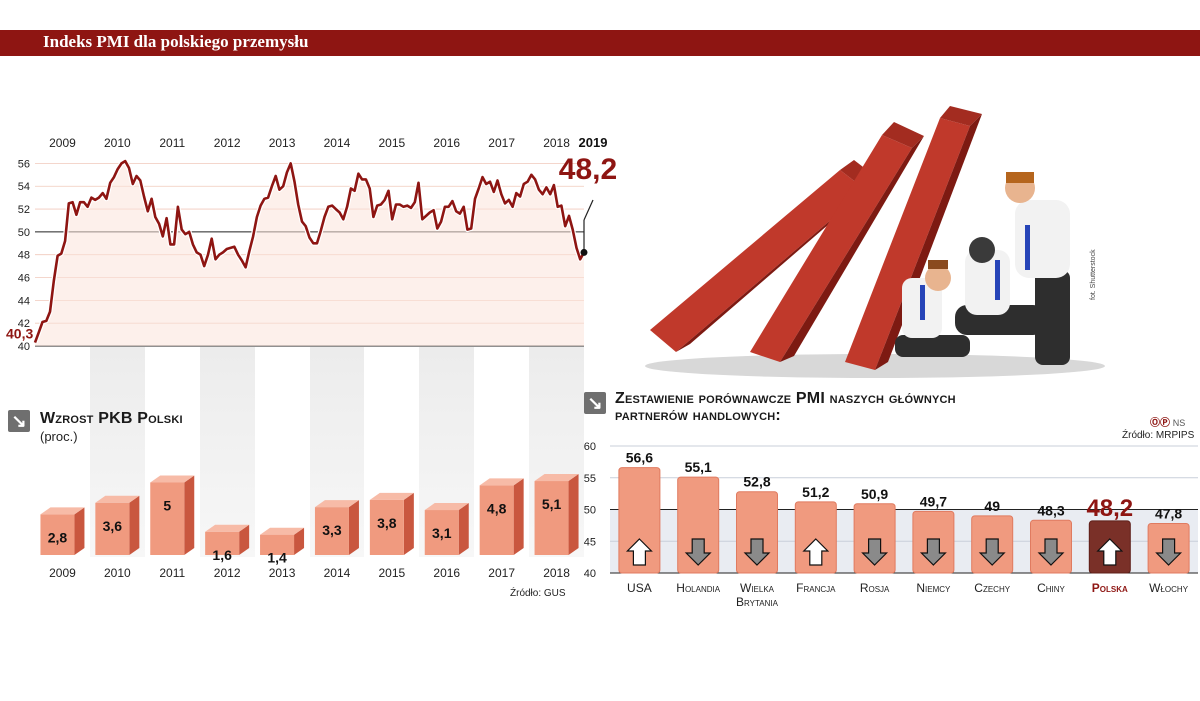  Describe the element at coordinates (501, 573) in the screenshot. I see `gdp-year-label: 2017` at that location.